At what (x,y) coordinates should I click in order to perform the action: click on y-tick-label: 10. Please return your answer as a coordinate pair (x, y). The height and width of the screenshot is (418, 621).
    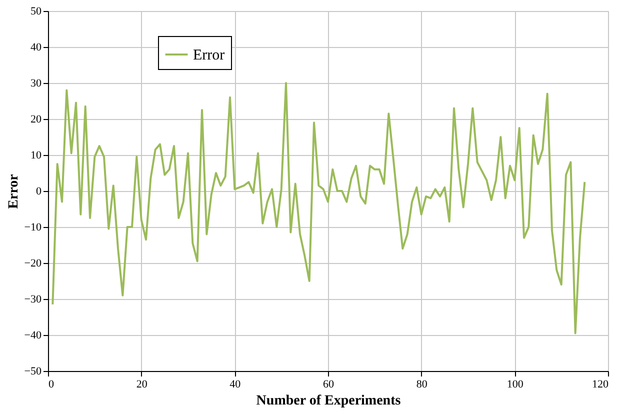
    Looking at the image, I should click on (36, 156).